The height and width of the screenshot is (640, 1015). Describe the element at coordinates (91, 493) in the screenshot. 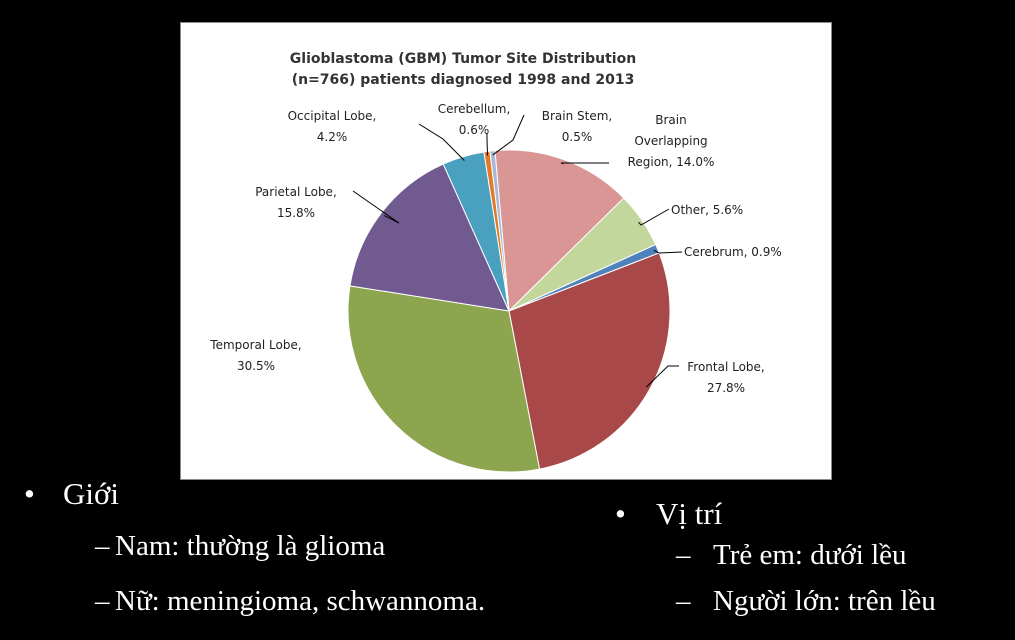

I see `bullet-heading-left: Giới` at that location.